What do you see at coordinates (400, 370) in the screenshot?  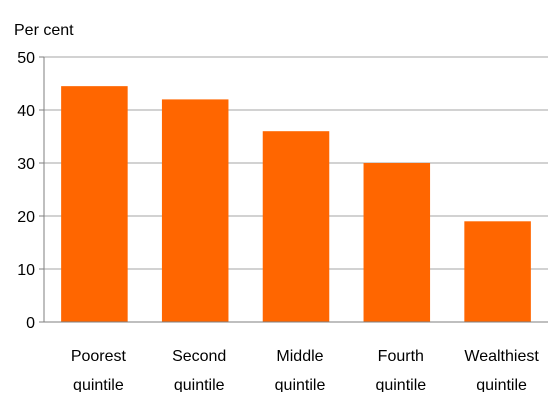 I see `x-tick-label: Fourth quintile` at bounding box center [400, 370].